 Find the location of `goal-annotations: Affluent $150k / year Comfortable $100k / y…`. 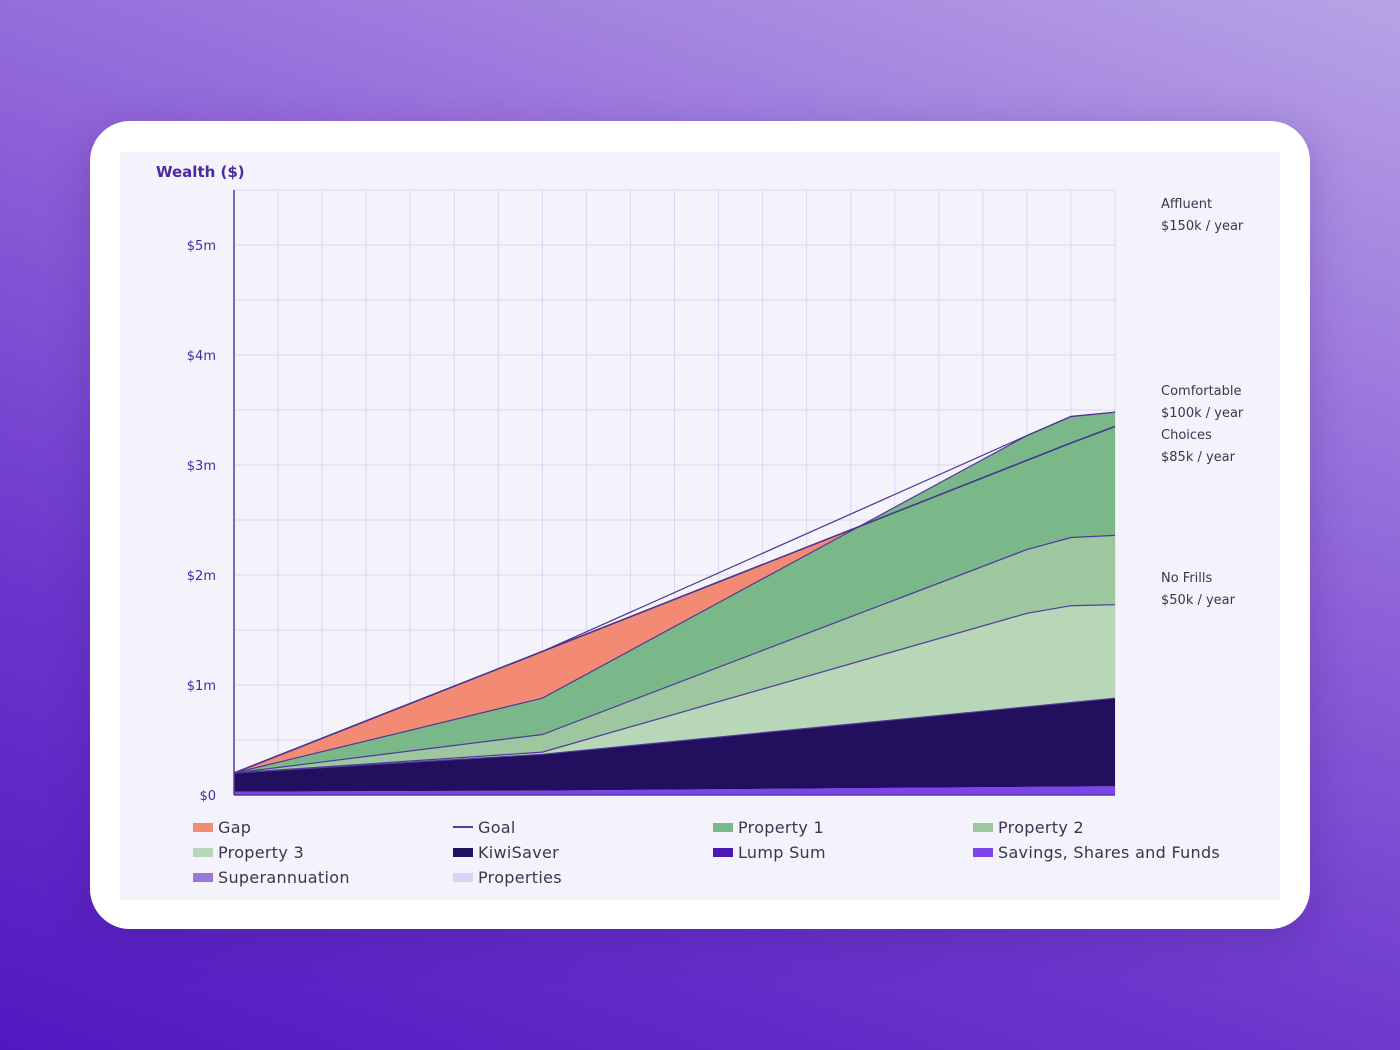

goal-annotations: Affluent $150k / year Comfortable $100k / y… is located at coordinates (1202, 402).